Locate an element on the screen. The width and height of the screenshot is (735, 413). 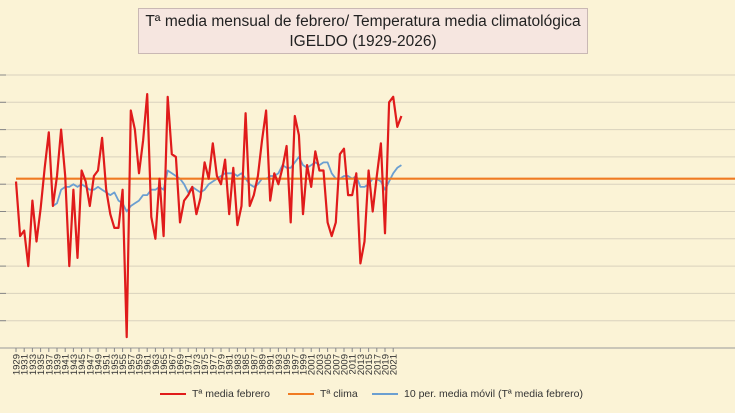
x-tick-label-16: 1961 is located at coordinates (148, 364).